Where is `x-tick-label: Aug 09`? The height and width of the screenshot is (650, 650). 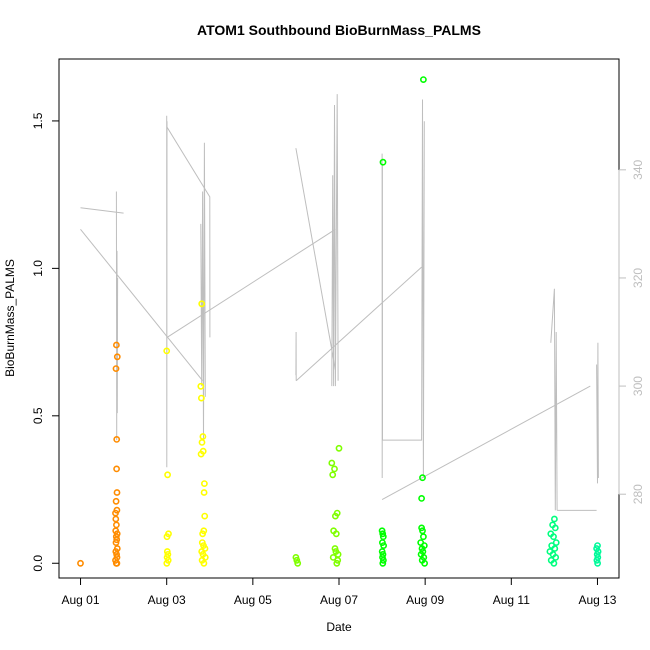 x-tick-label: Aug 09 is located at coordinates (425, 600).